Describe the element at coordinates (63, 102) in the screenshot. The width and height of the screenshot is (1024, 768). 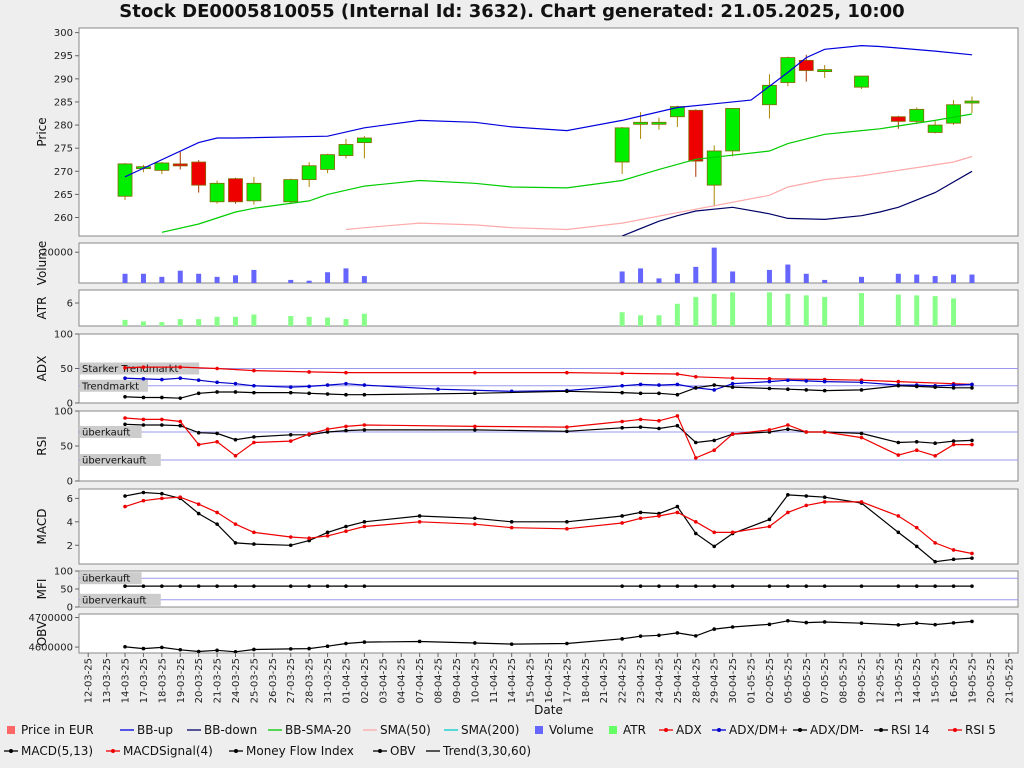
I see `price-ytick-label: 285` at that location.